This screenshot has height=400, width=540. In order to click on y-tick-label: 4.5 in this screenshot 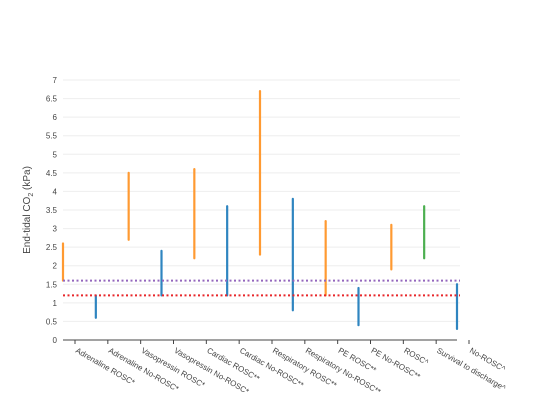, I will do `click(52, 173)`.